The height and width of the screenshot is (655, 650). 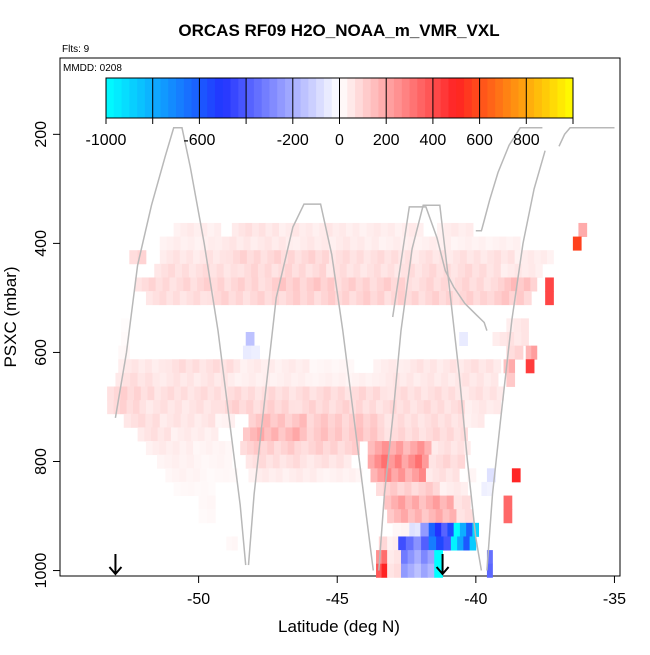 I want to click on colorbar-tick-label: 200, so click(x=386, y=140).